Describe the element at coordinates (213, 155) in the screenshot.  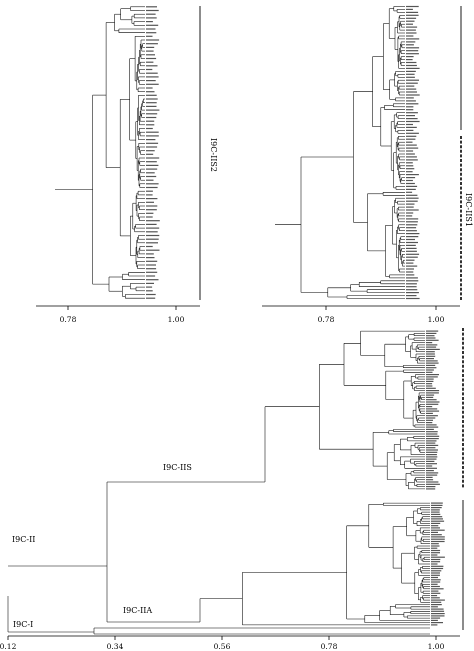
I see `clade-label-iis2: I9C-IIS2` at that location.